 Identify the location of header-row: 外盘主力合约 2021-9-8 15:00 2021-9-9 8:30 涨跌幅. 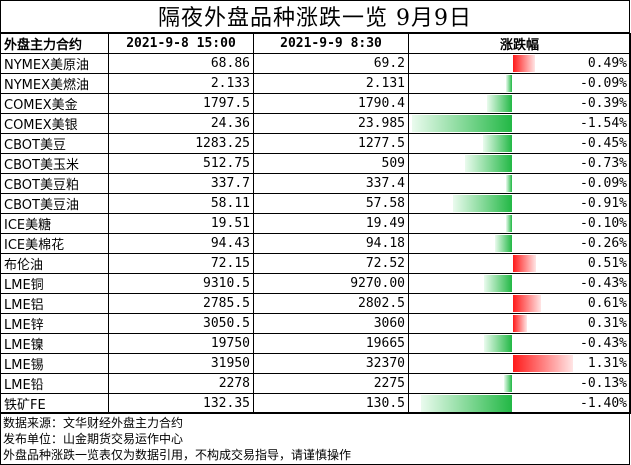
(315, 43).